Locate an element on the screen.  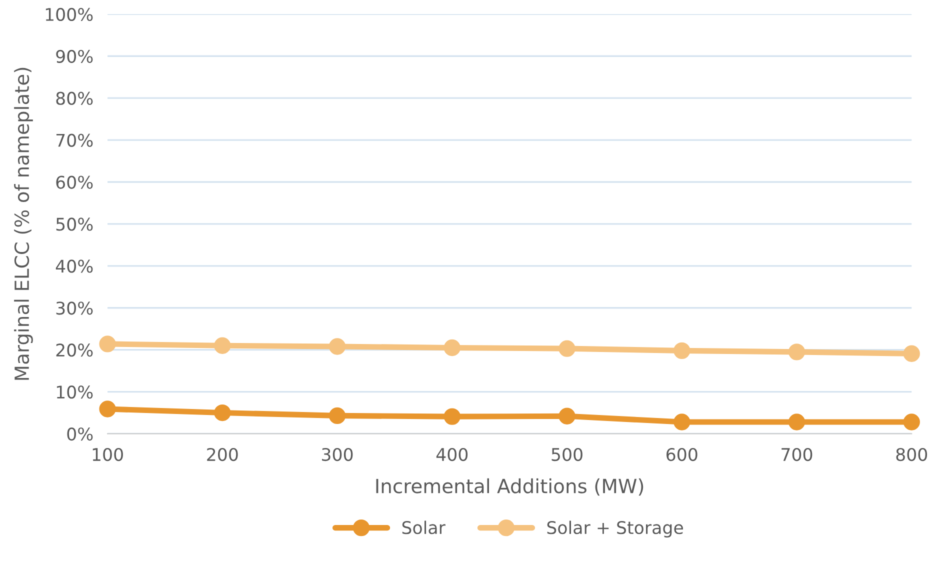
legend-label: Solar is located at coordinates (424, 527).